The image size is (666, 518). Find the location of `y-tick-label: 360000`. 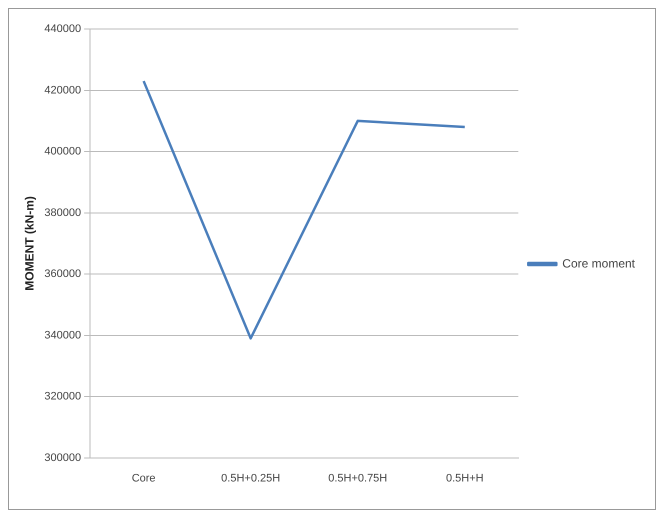

y-tick-label: 360000 is located at coordinates (63, 274).